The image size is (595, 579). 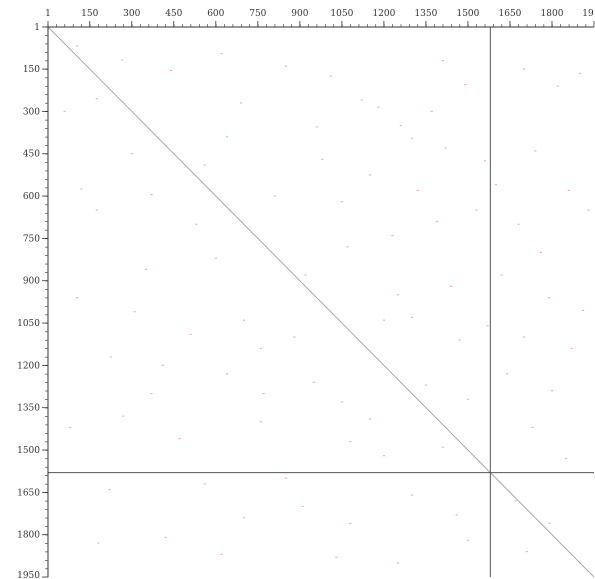 What do you see at coordinates (28, 324) in the screenshot?
I see `y-tick-label: 1050` at bounding box center [28, 324].